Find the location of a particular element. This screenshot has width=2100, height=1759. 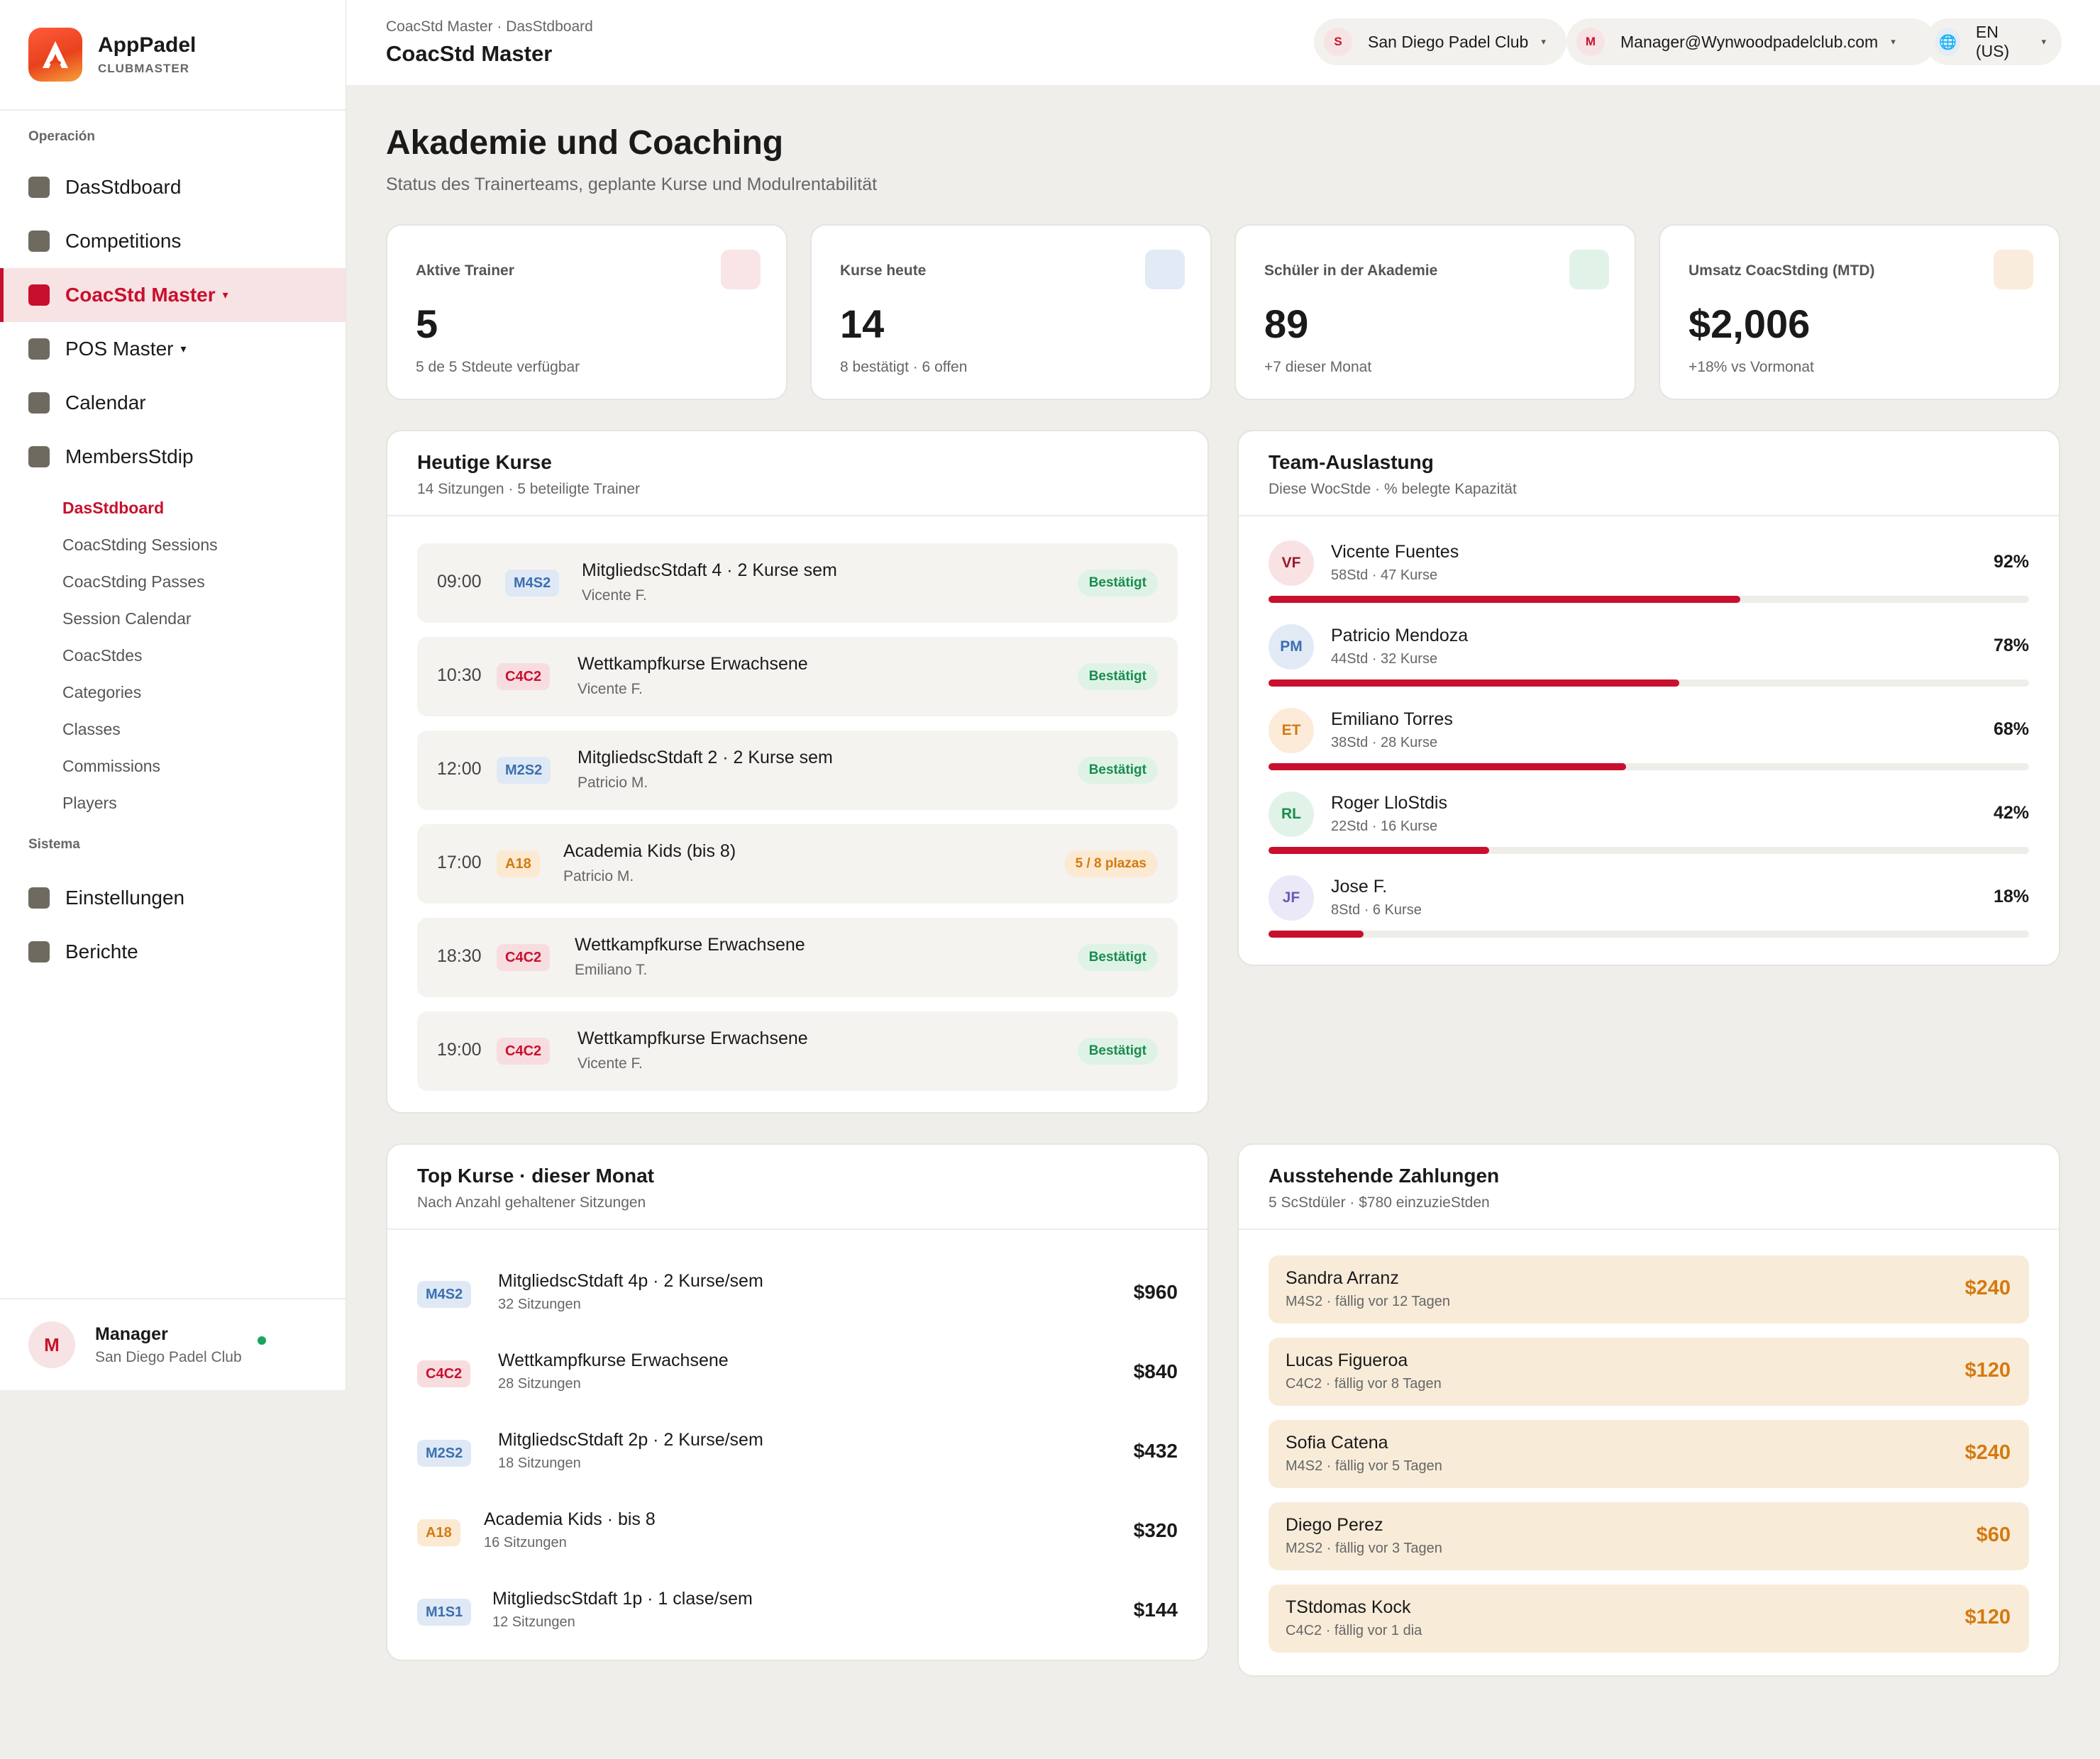

user-menu-label: Manager@Wynwoodpadelclub.com is located at coordinates (1749, 41).